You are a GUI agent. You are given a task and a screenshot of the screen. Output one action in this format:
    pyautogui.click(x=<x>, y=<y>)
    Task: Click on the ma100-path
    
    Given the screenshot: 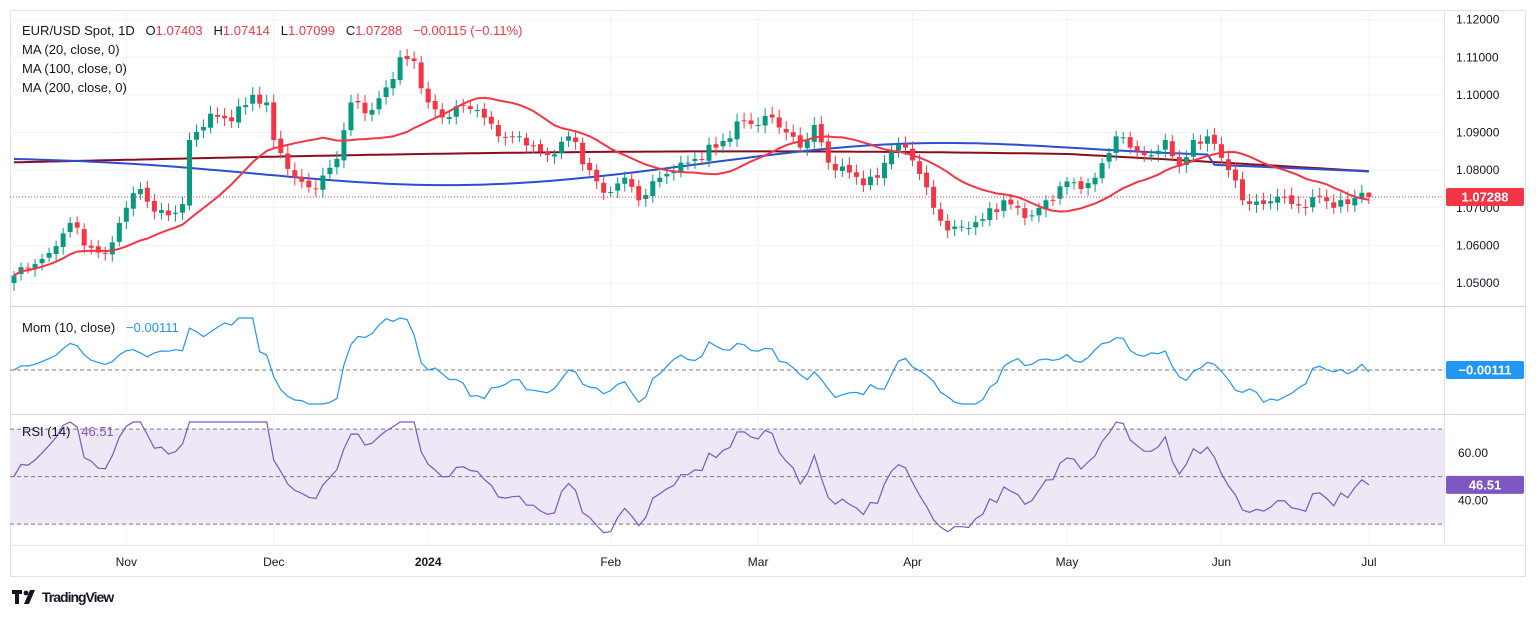 What is the action you would take?
    pyautogui.click(x=691, y=164)
    